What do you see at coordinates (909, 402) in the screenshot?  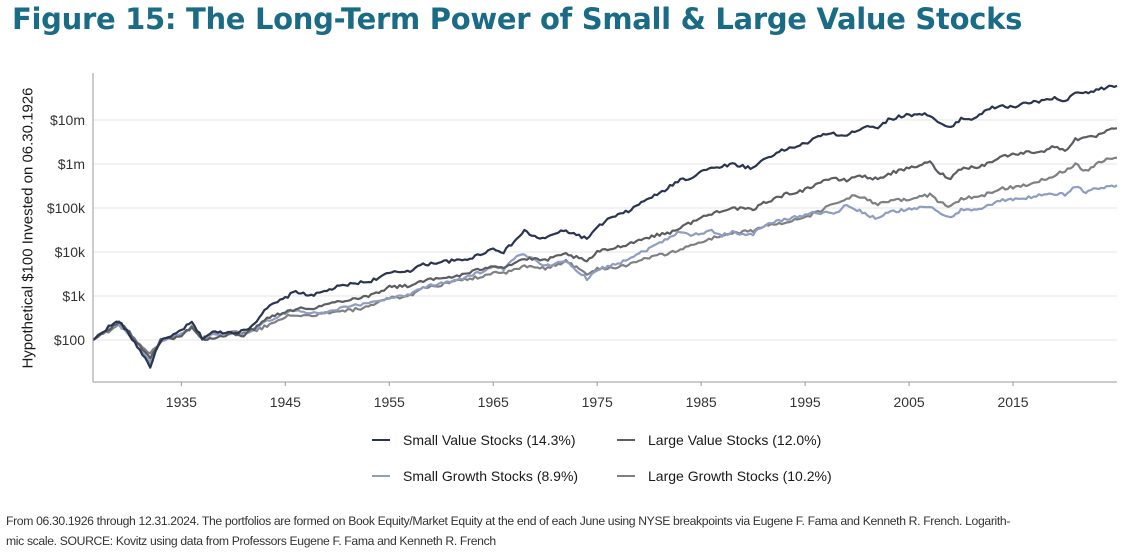 I see `x-tick-label: 2005` at bounding box center [909, 402].